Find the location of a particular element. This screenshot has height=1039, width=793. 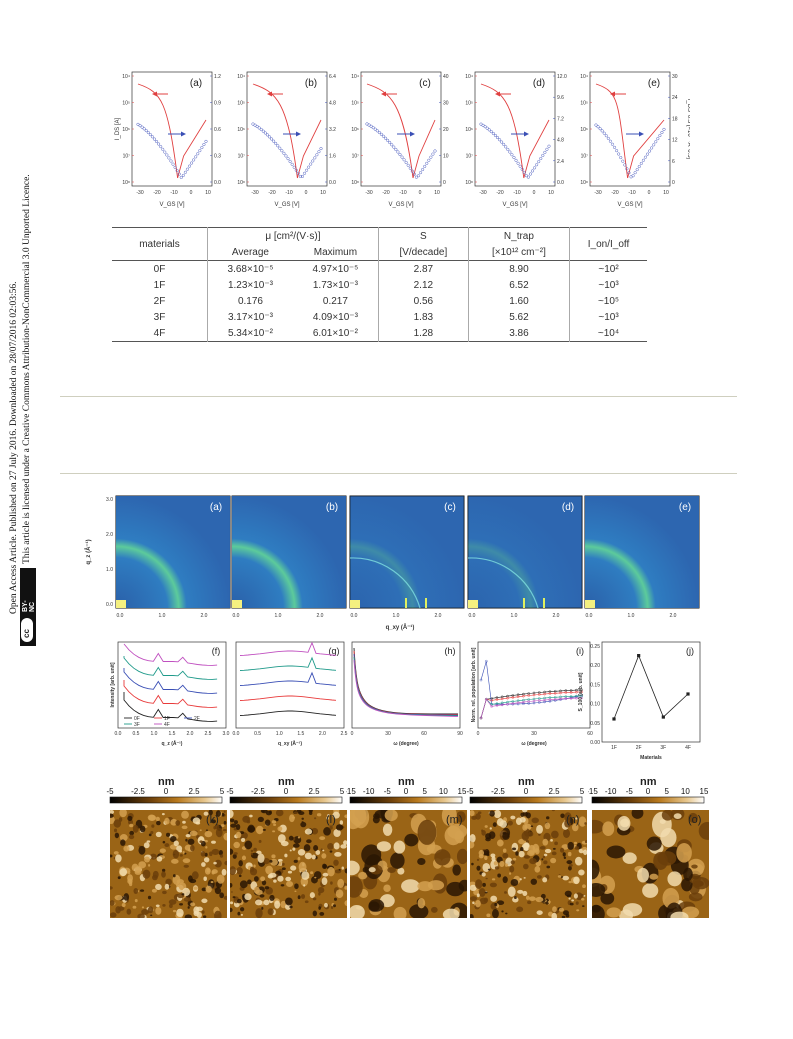

x-tick-label: 0 is located at coordinates (191, 193).